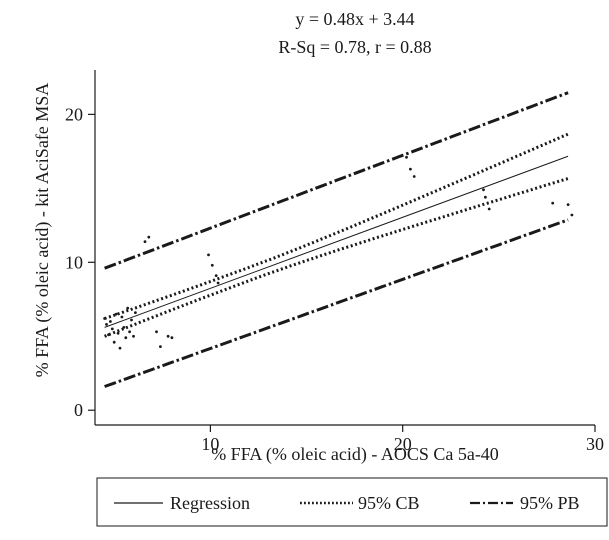  I want to click on x-tick-label: 30, so click(595, 444).